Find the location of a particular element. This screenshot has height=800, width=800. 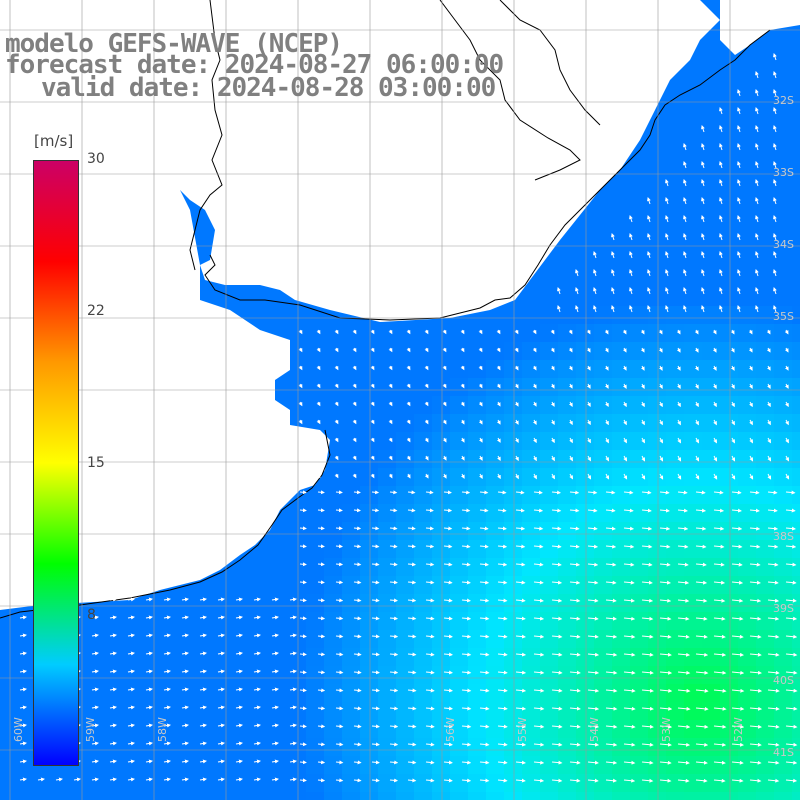

lat-label: 38S is located at coordinates (783, 536).